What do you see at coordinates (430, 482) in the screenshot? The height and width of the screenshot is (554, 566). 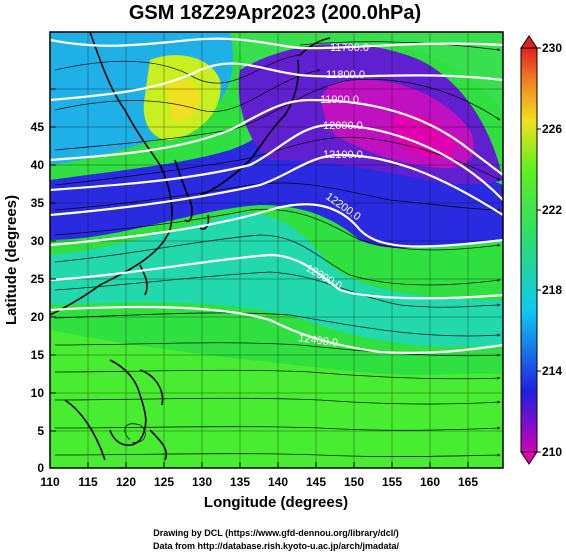 I see `x-tick-label: 160` at bounding box center [430, 482].